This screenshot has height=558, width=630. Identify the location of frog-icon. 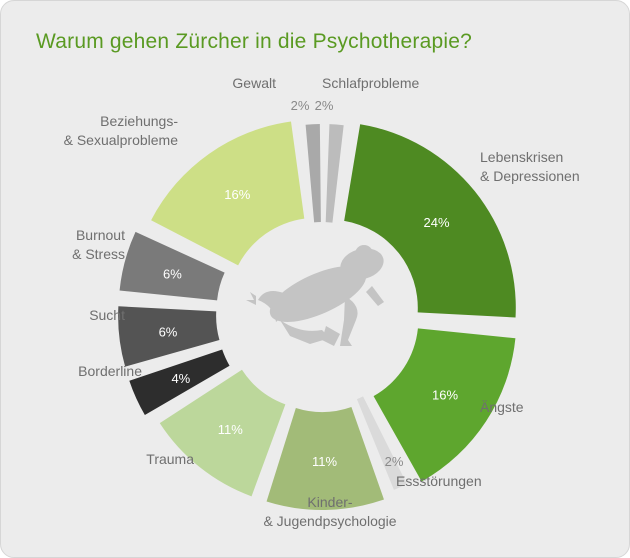
(315, 295).